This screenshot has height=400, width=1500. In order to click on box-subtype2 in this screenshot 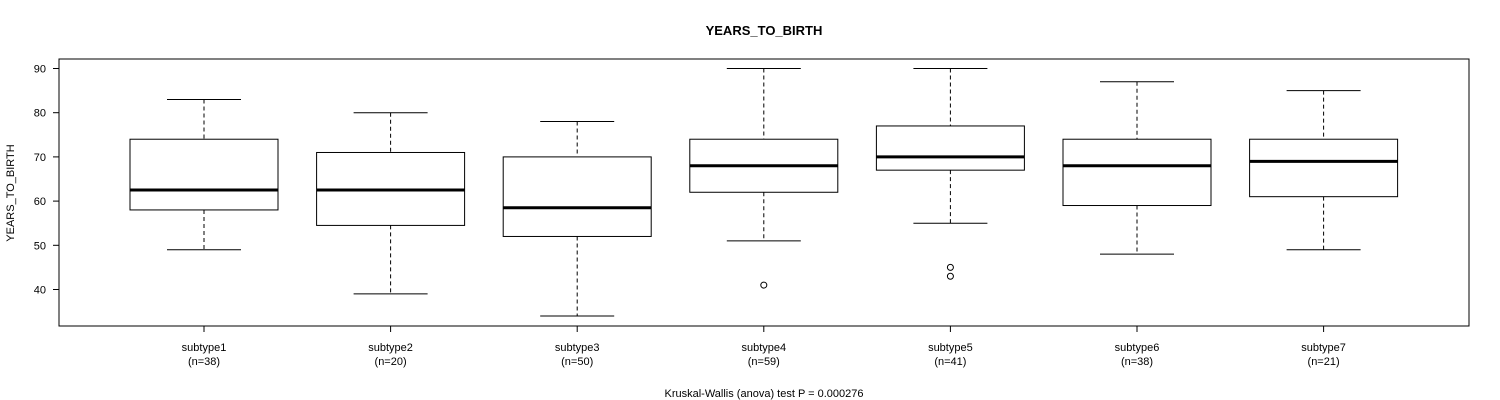, I will do `click(391, 203)`.